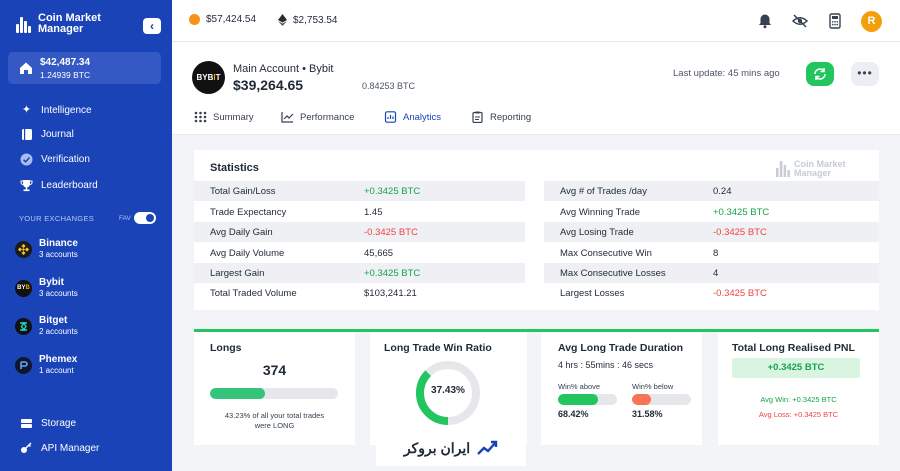  Describe the element at coordinates (800, 21) in the screenshot. I see `eye-off-icon` at that location.